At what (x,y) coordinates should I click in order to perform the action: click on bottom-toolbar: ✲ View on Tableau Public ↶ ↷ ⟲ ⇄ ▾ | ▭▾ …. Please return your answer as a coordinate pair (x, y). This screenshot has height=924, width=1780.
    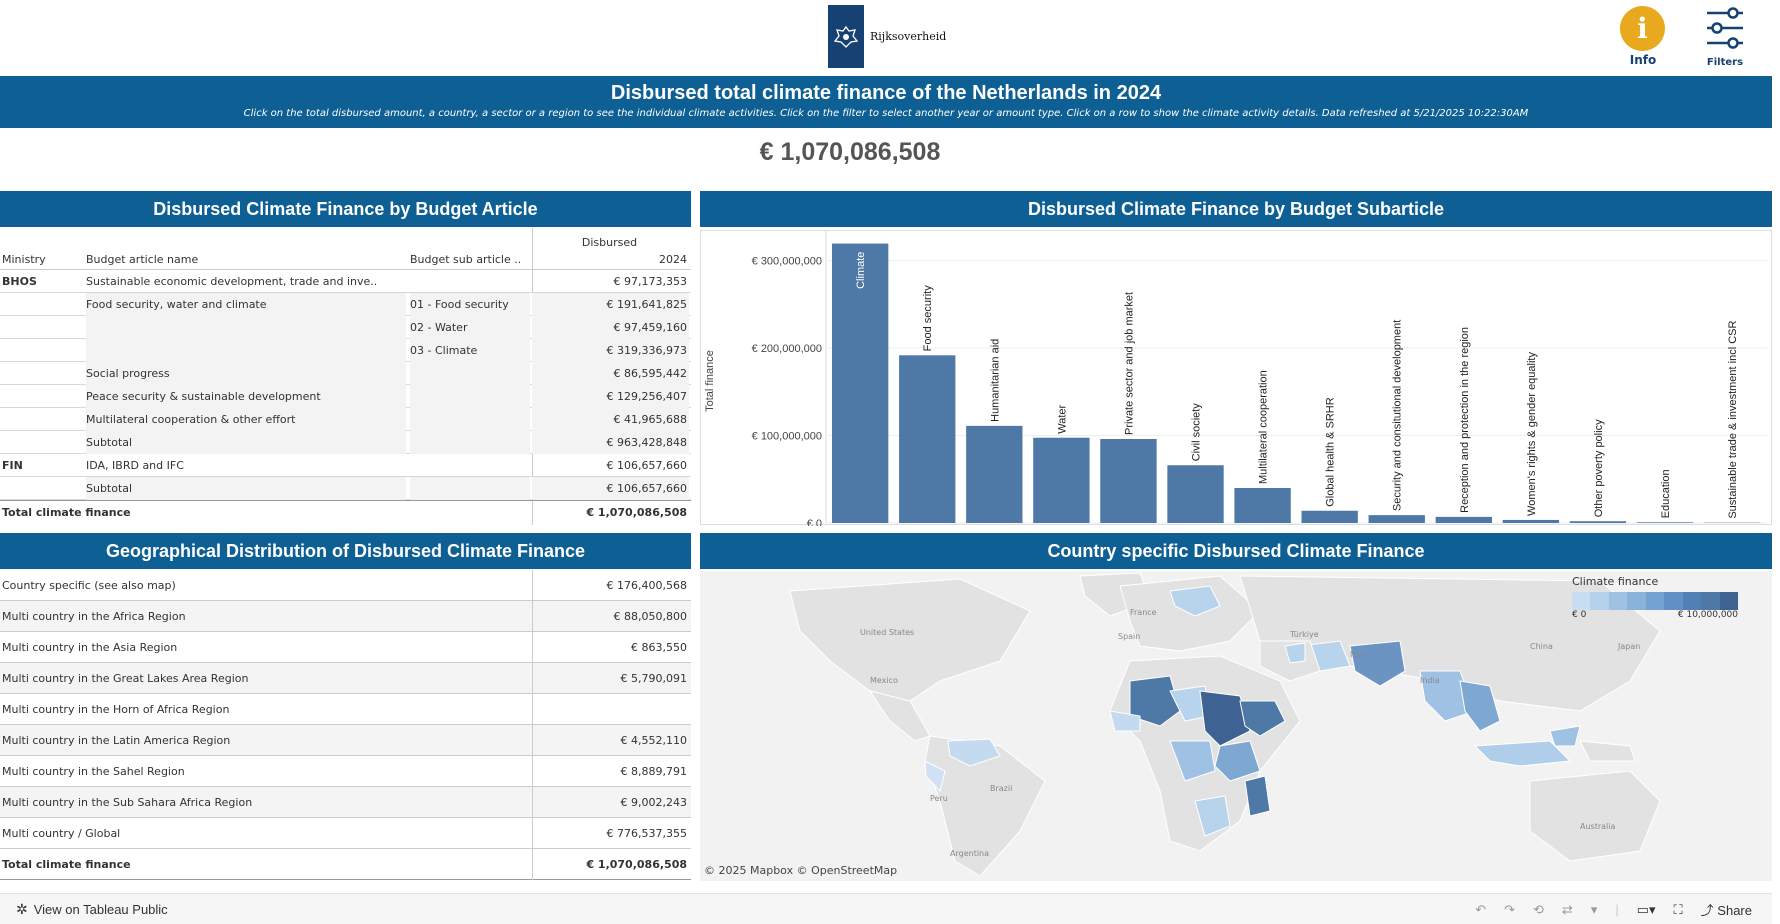
    Looking at the image, I should click on (886, 908).